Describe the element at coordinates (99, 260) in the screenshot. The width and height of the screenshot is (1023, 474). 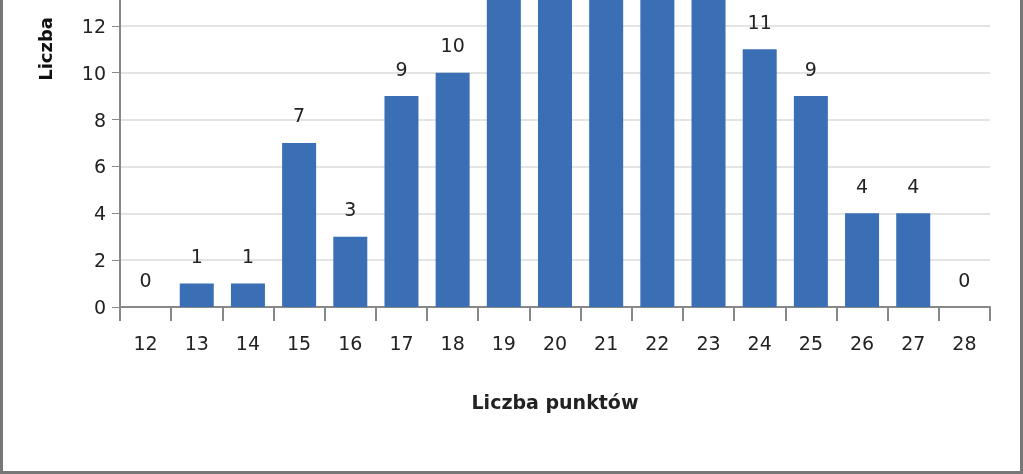
I see `y-tick-label: 2` at that location.